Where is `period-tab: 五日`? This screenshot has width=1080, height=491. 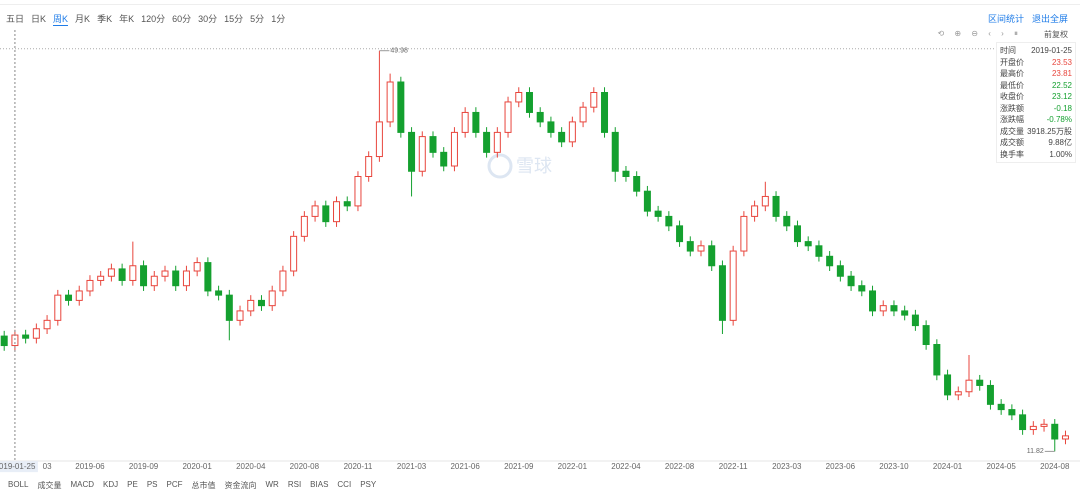 period-tab: 五日 is located at coordinates (15, 19).